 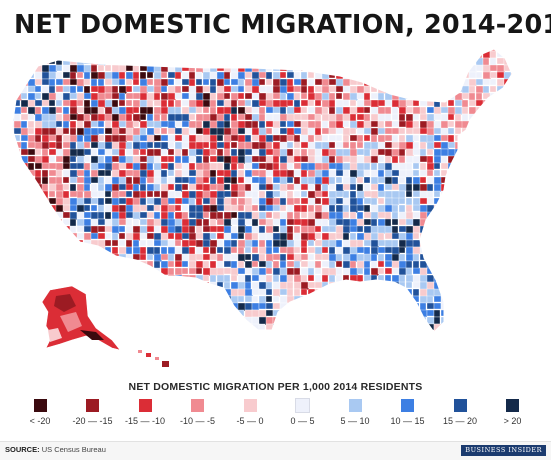 What do you see at coordinates (282, 25) in the screenshot?
I see `map-title: NET DOMESTIC MIGRATION, 2014-2015` at bounding box center [282, 25].